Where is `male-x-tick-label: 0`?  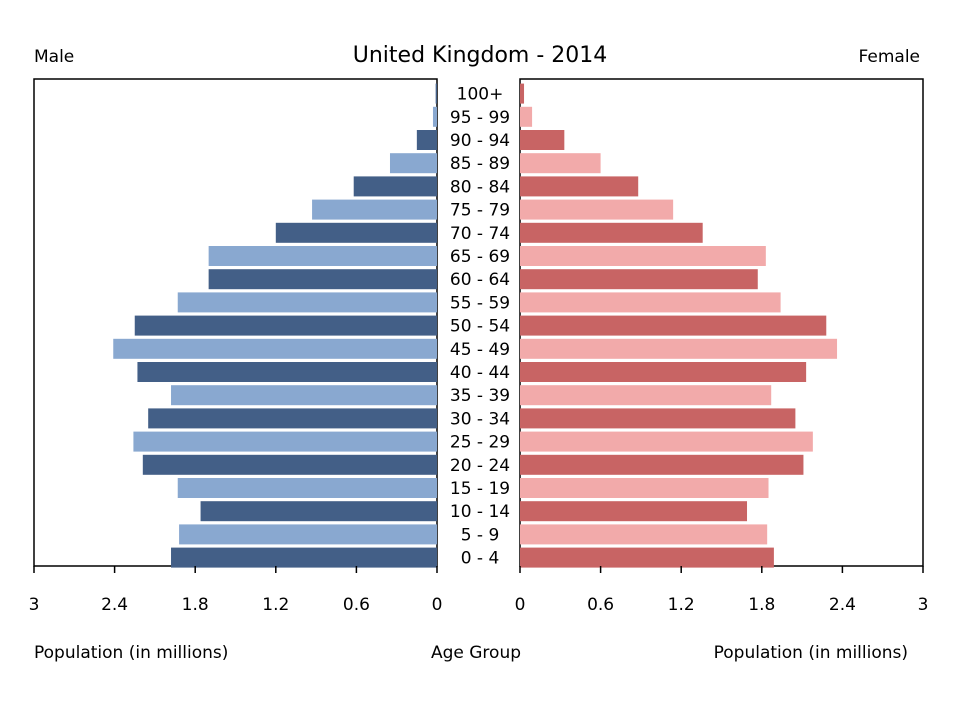 male-x-tick-label: 0 is located at coordinates (437, 605).